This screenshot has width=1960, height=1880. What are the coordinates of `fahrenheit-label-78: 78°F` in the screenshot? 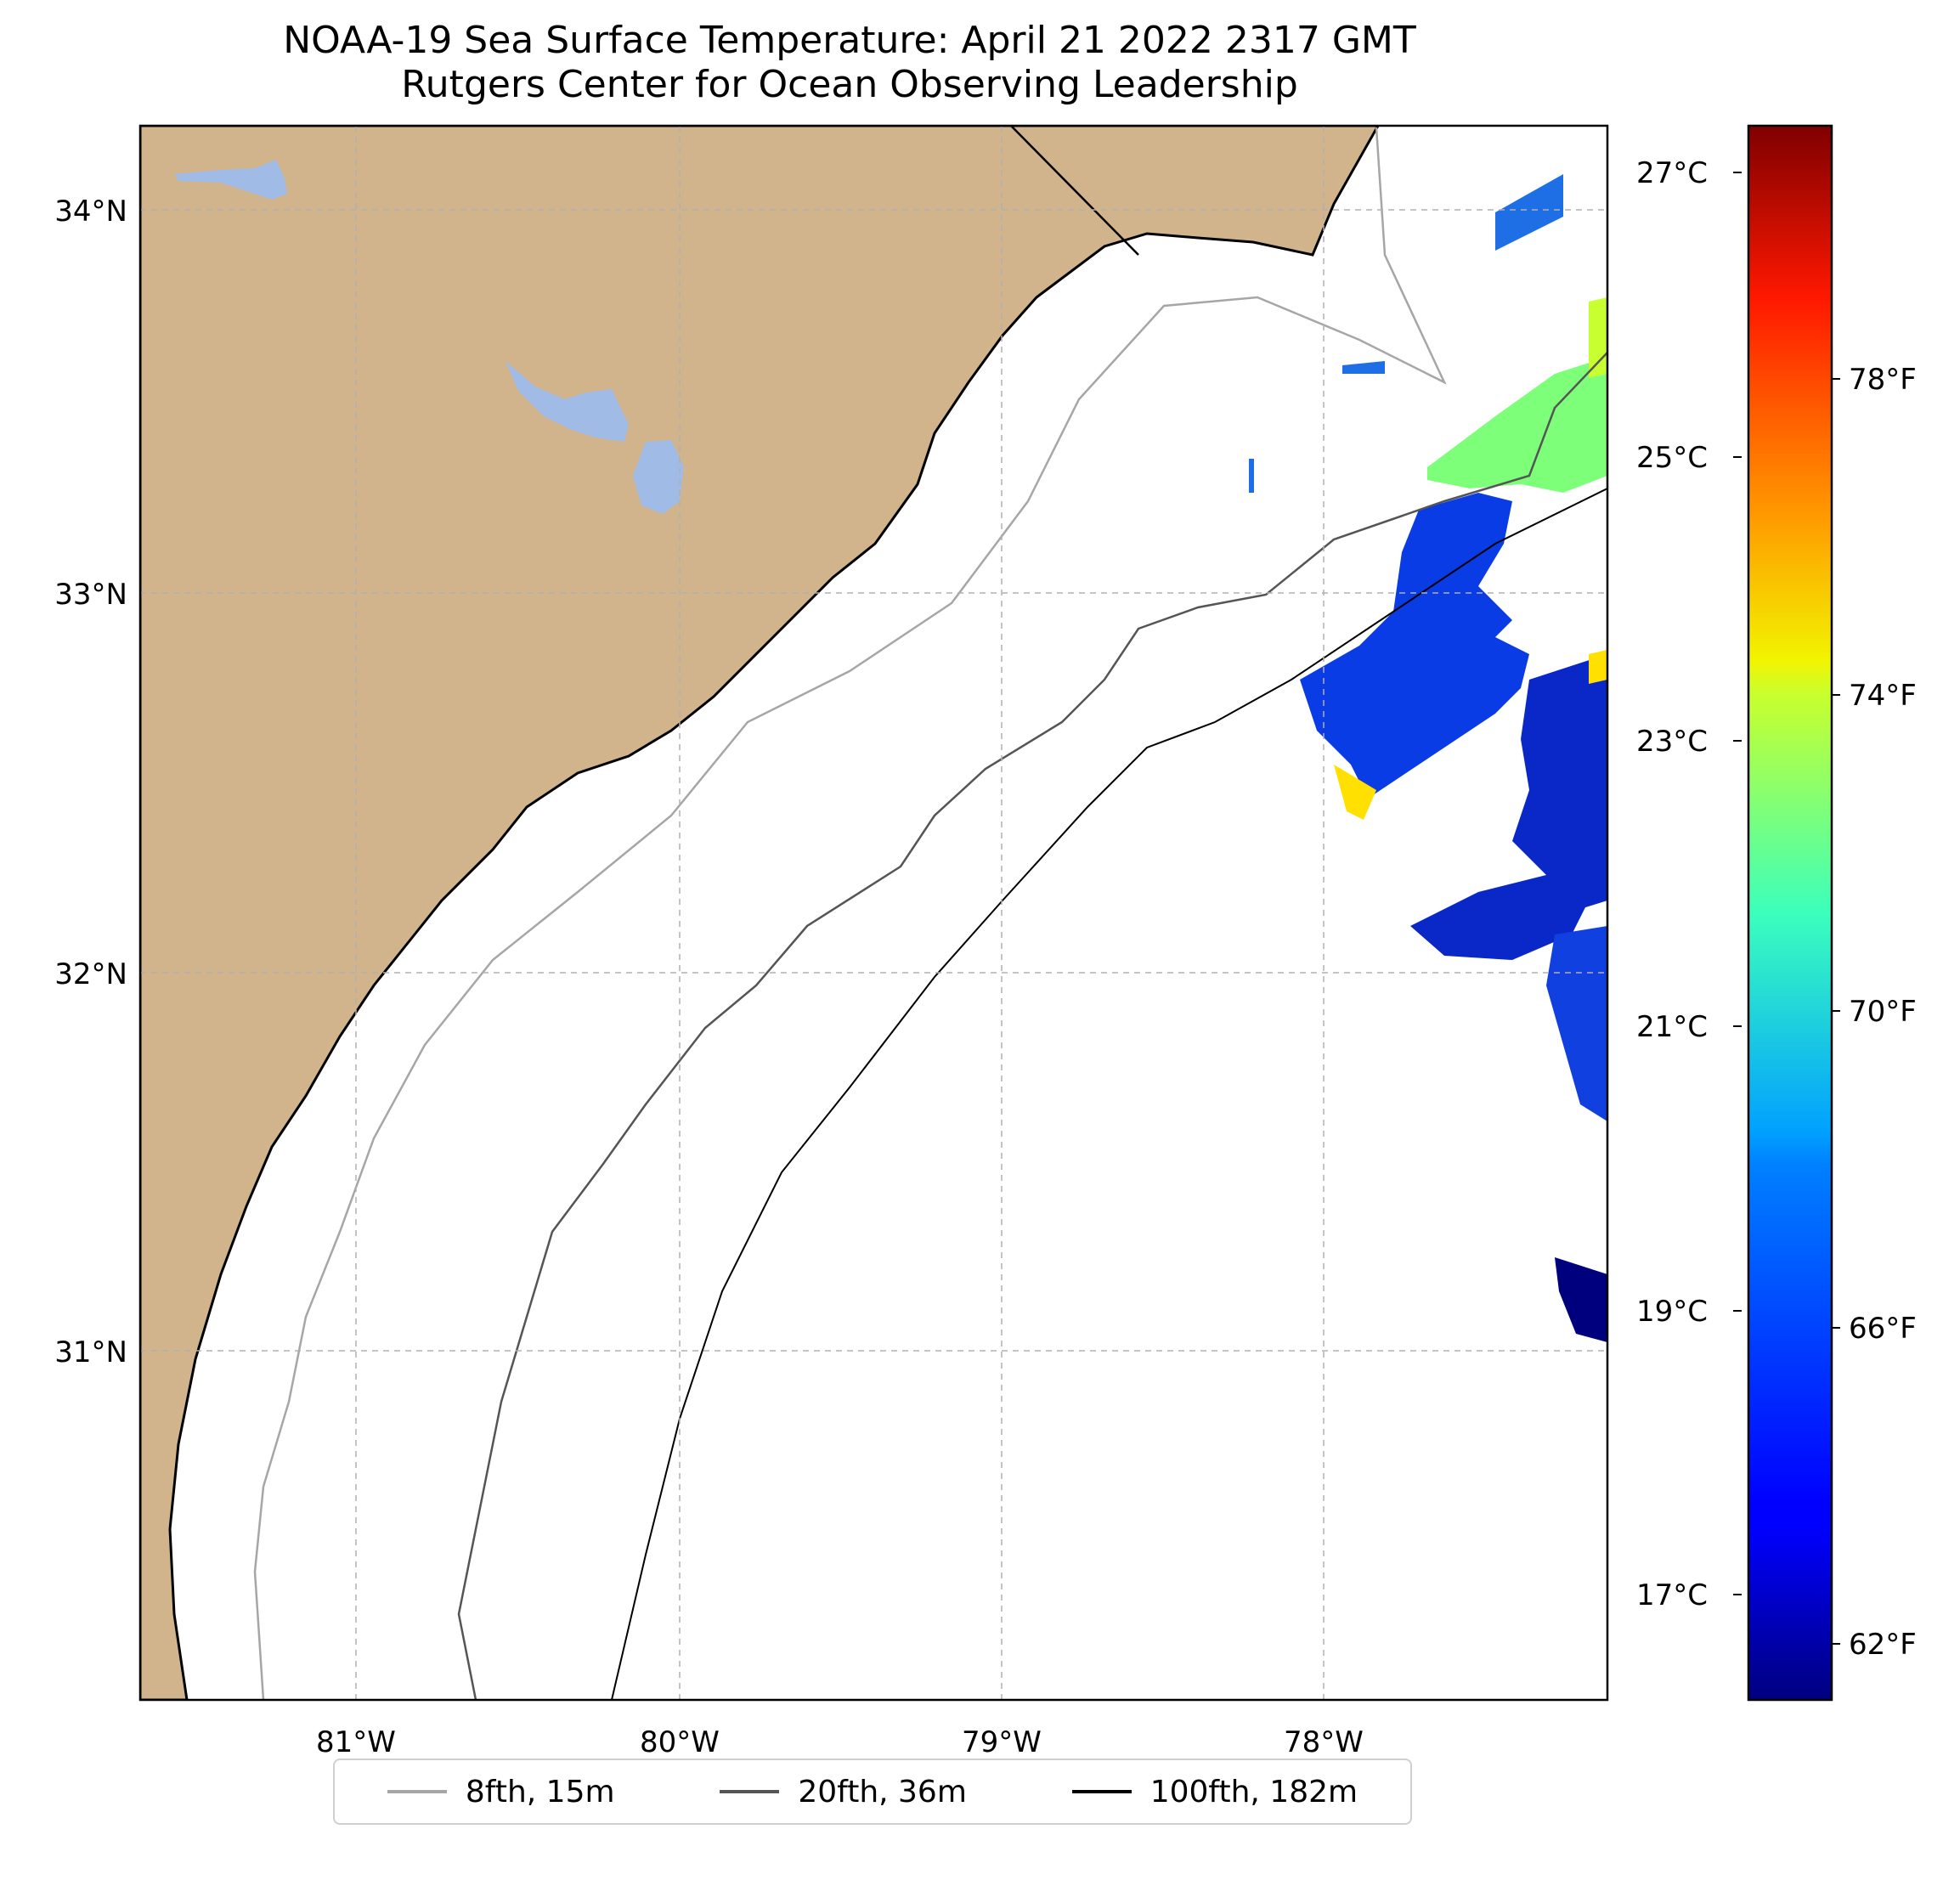 It's located at (1883, 380).